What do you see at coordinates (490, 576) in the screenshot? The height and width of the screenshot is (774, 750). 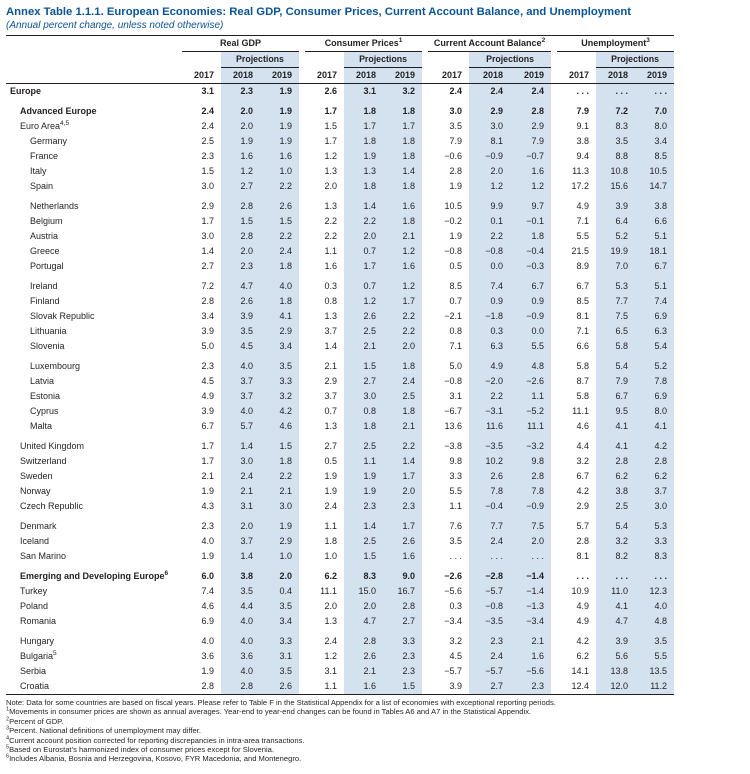 I see `value-cell: −2.8` at bounding box center [490, 576].